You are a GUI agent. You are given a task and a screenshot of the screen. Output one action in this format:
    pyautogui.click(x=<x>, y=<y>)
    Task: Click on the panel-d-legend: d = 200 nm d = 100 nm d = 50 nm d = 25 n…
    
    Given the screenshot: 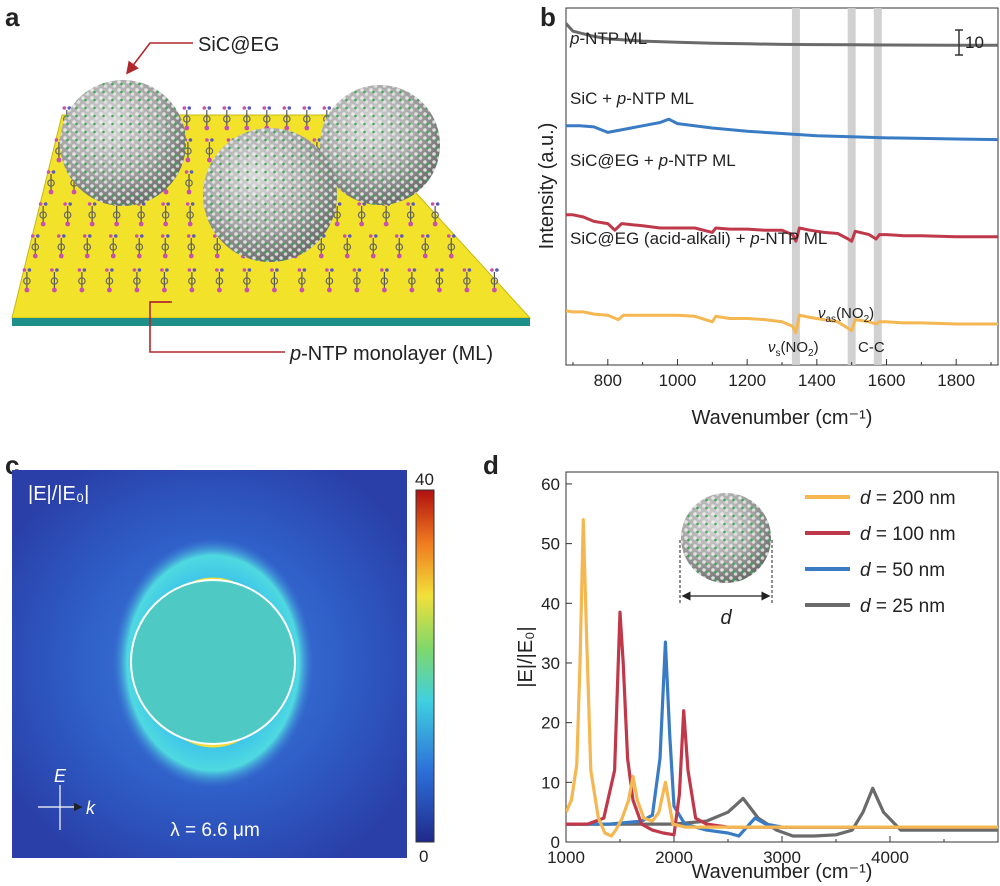 What is the action you would take?
    pyautogui.click(x=880, y=552)
    